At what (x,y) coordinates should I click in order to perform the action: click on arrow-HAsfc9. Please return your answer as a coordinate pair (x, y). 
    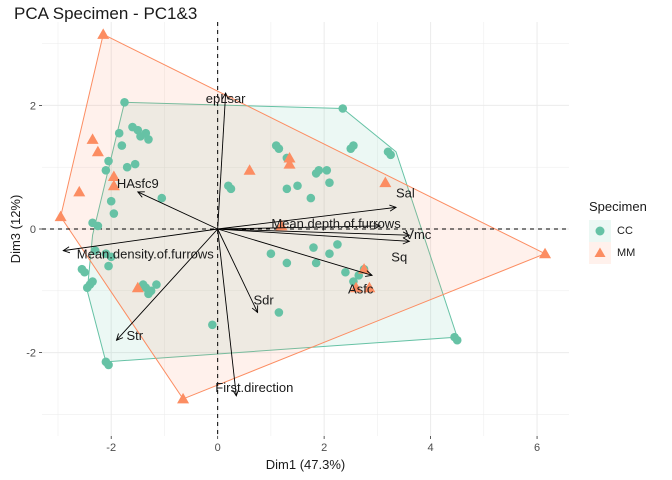
    Looking at the image, I should click on (177, 210).